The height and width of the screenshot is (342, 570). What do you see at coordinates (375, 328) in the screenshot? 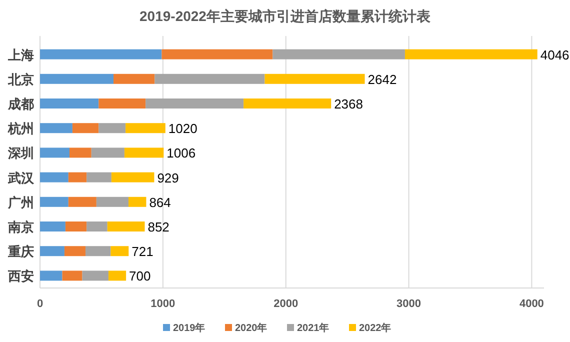
I see `legend-label: 2022年` at bounding box center [375, 328].